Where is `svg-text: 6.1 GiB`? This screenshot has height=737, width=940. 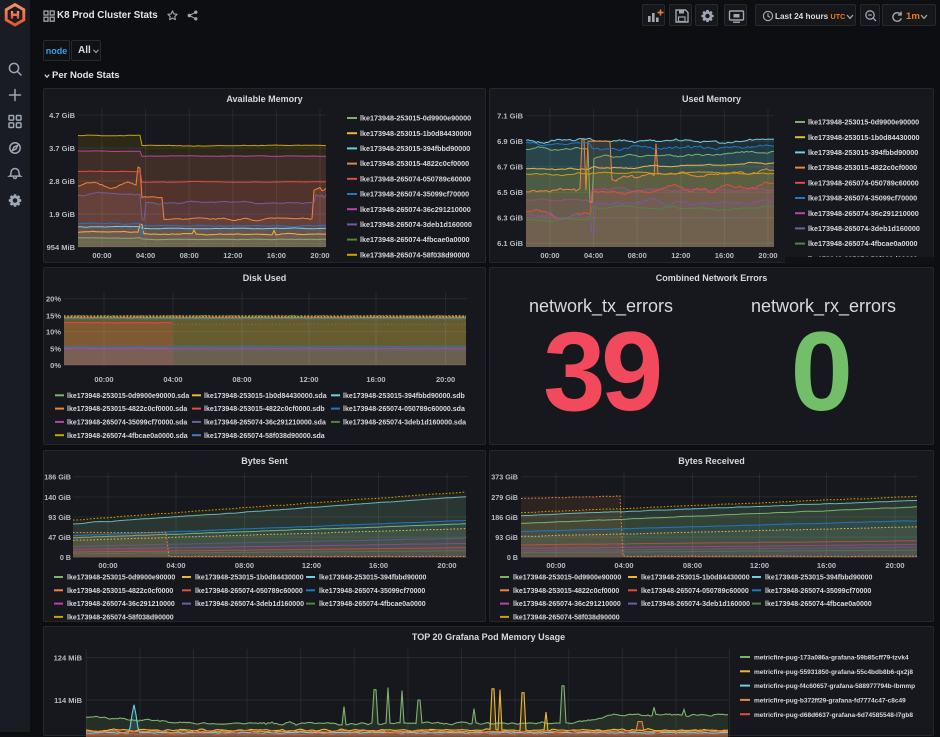
svg-text: 6.1 GiB is located at coordinates (510, 243).